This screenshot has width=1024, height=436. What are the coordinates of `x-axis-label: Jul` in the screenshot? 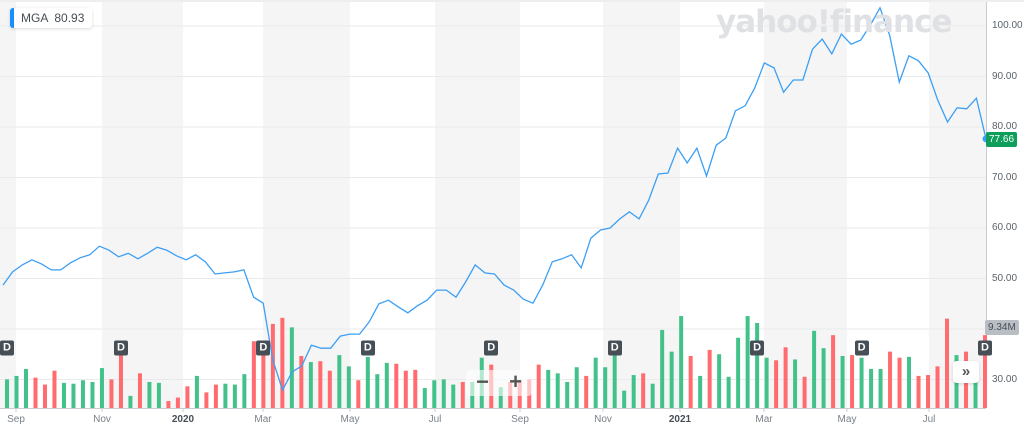 It's located at (435, 419).